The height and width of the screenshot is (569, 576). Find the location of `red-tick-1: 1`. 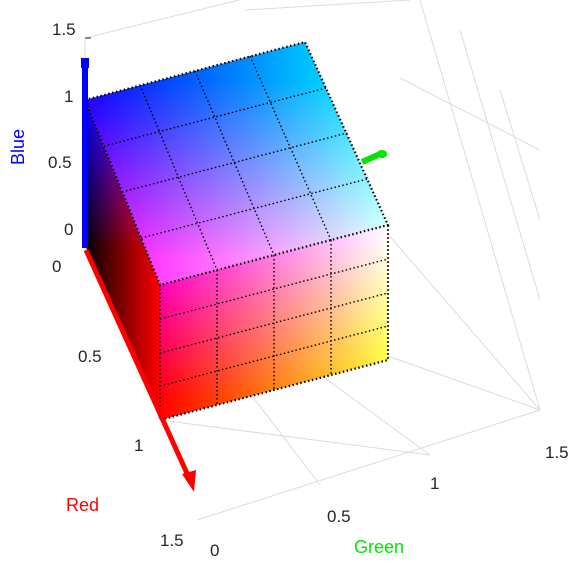

red-tick-1: 1 is located at coordinates (138, 445).